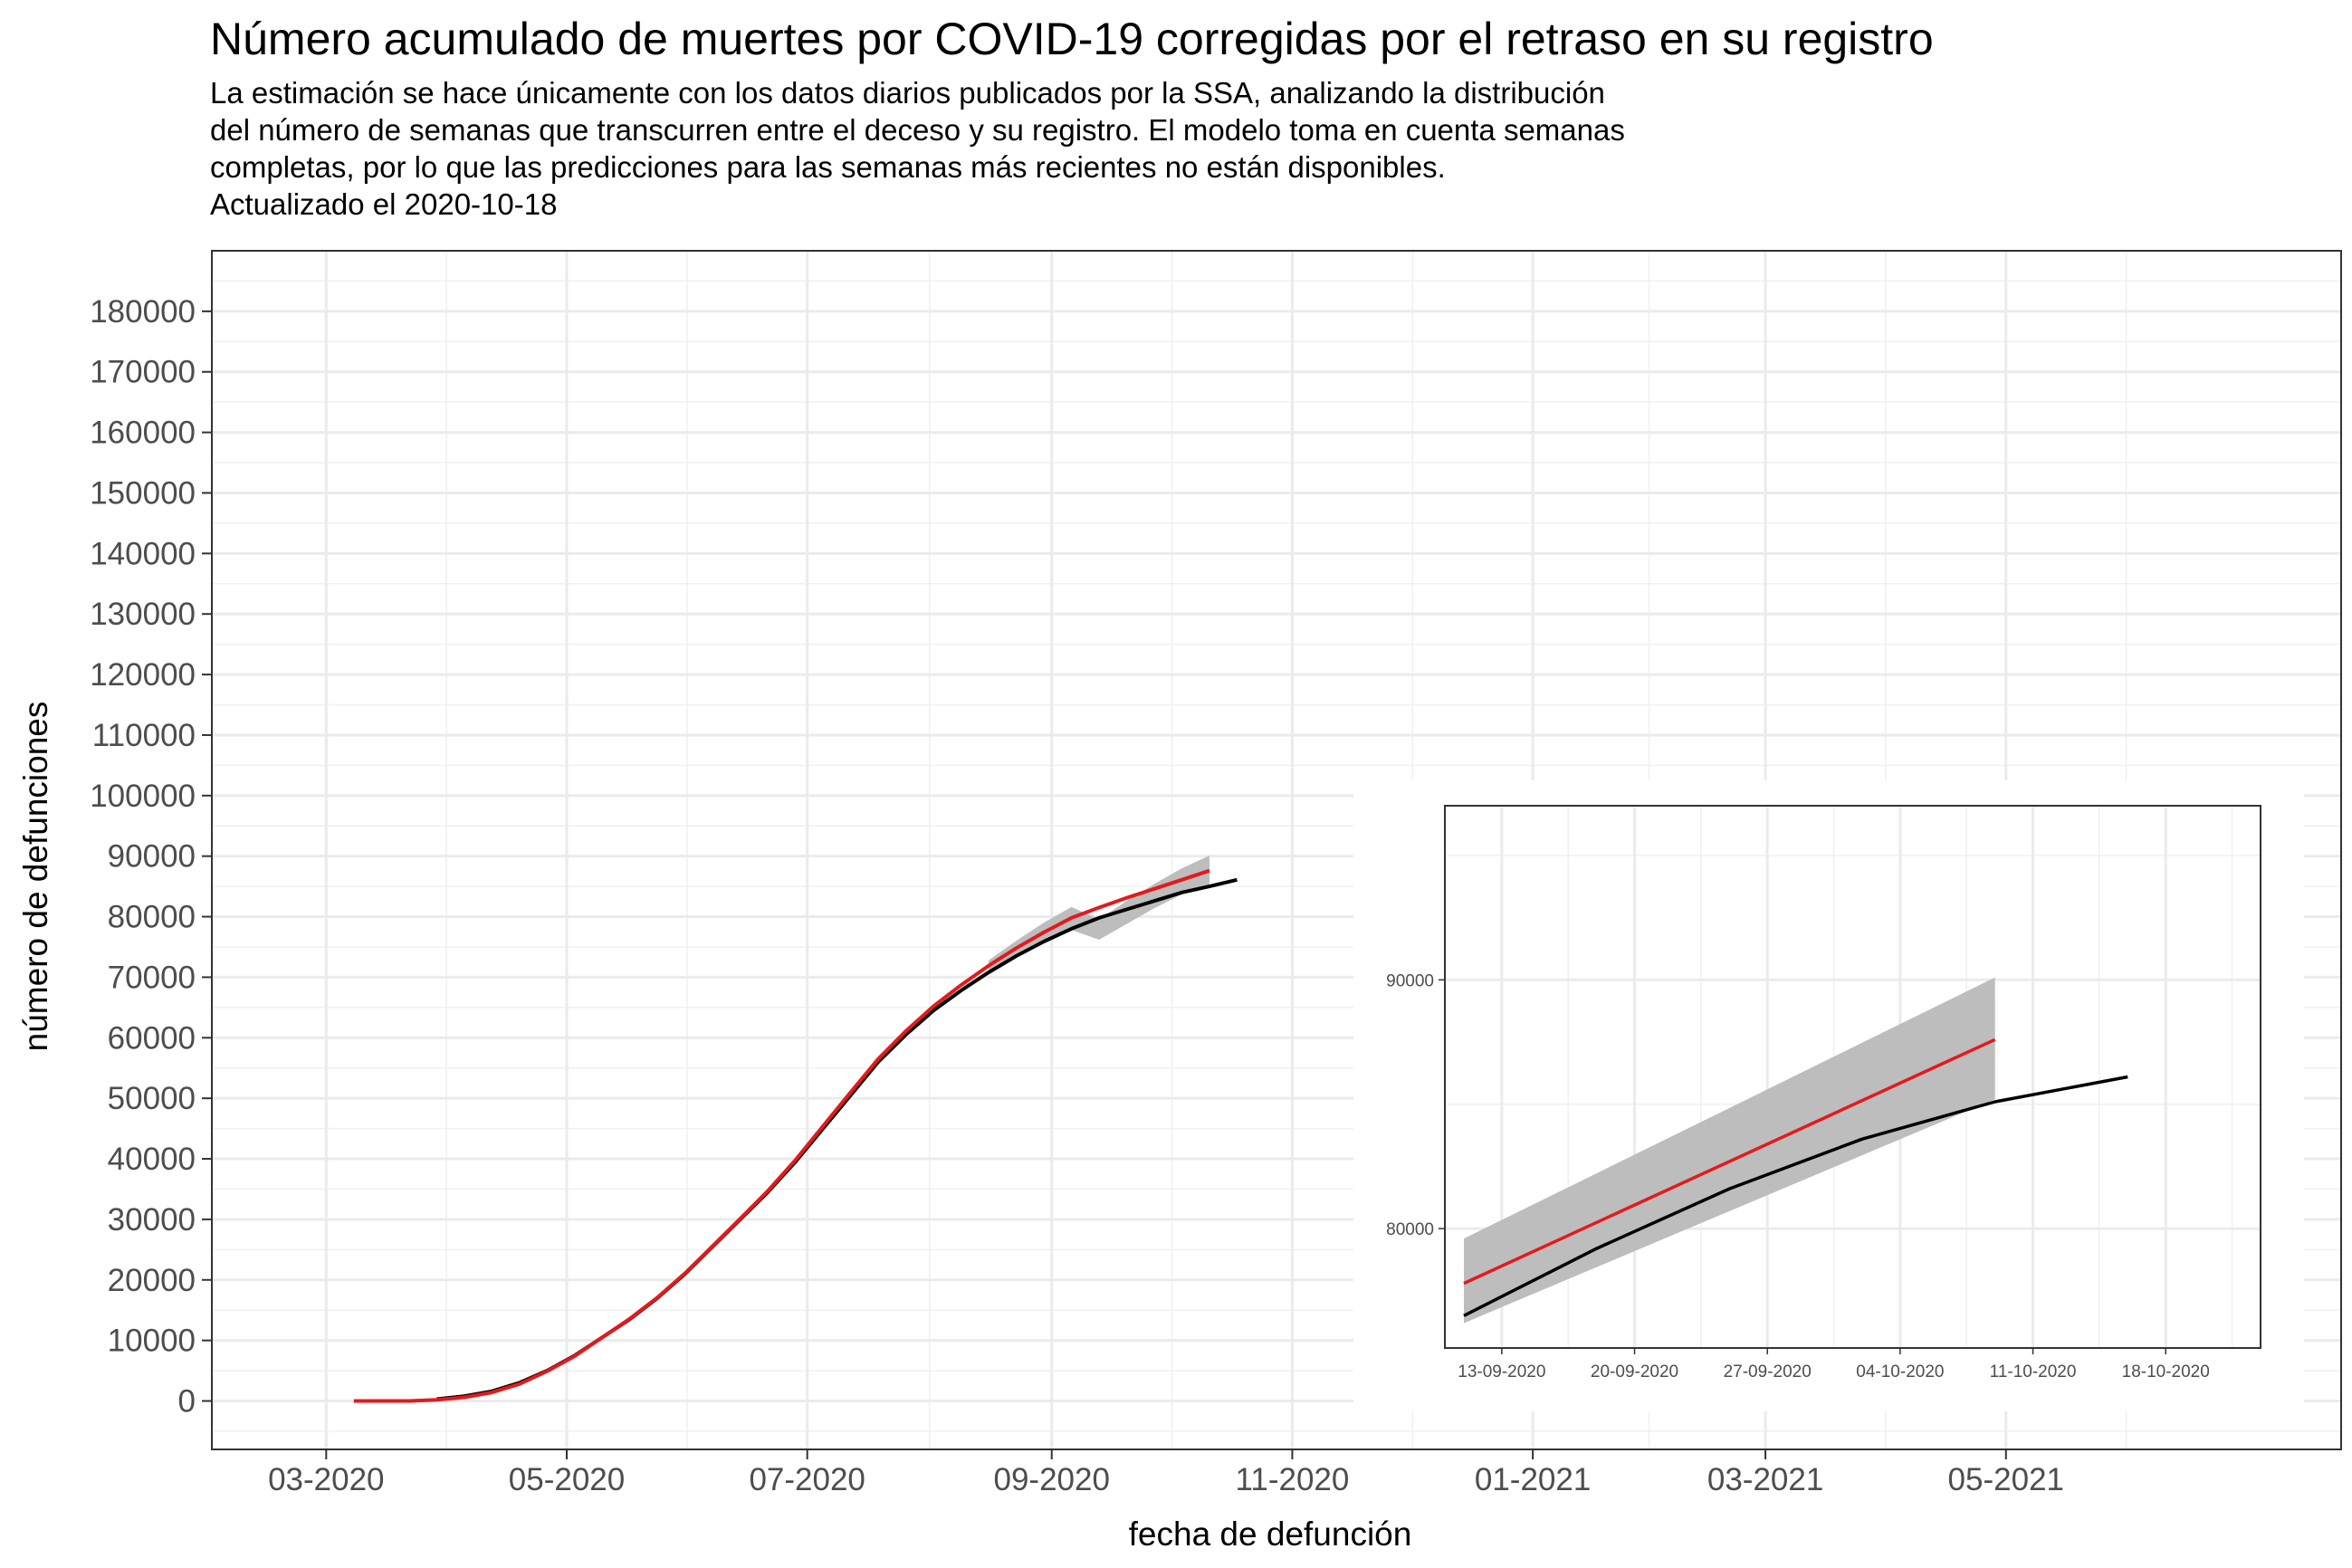 Image resolution: width=2352 pixels, height=1568 pixels. Describe the element at coordinates (152, 857) in the screenshot. I see `y-tick-label: 90000` at that location.